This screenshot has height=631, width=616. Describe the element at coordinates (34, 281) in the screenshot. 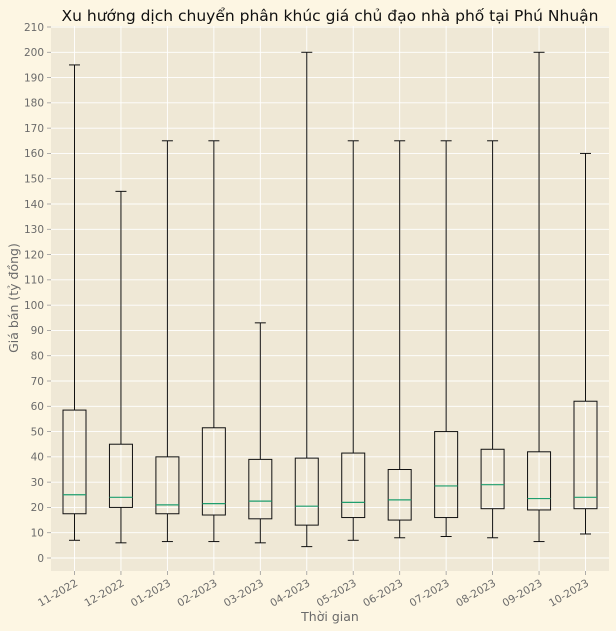

I see `y-tick-label-110: 110` at that location.